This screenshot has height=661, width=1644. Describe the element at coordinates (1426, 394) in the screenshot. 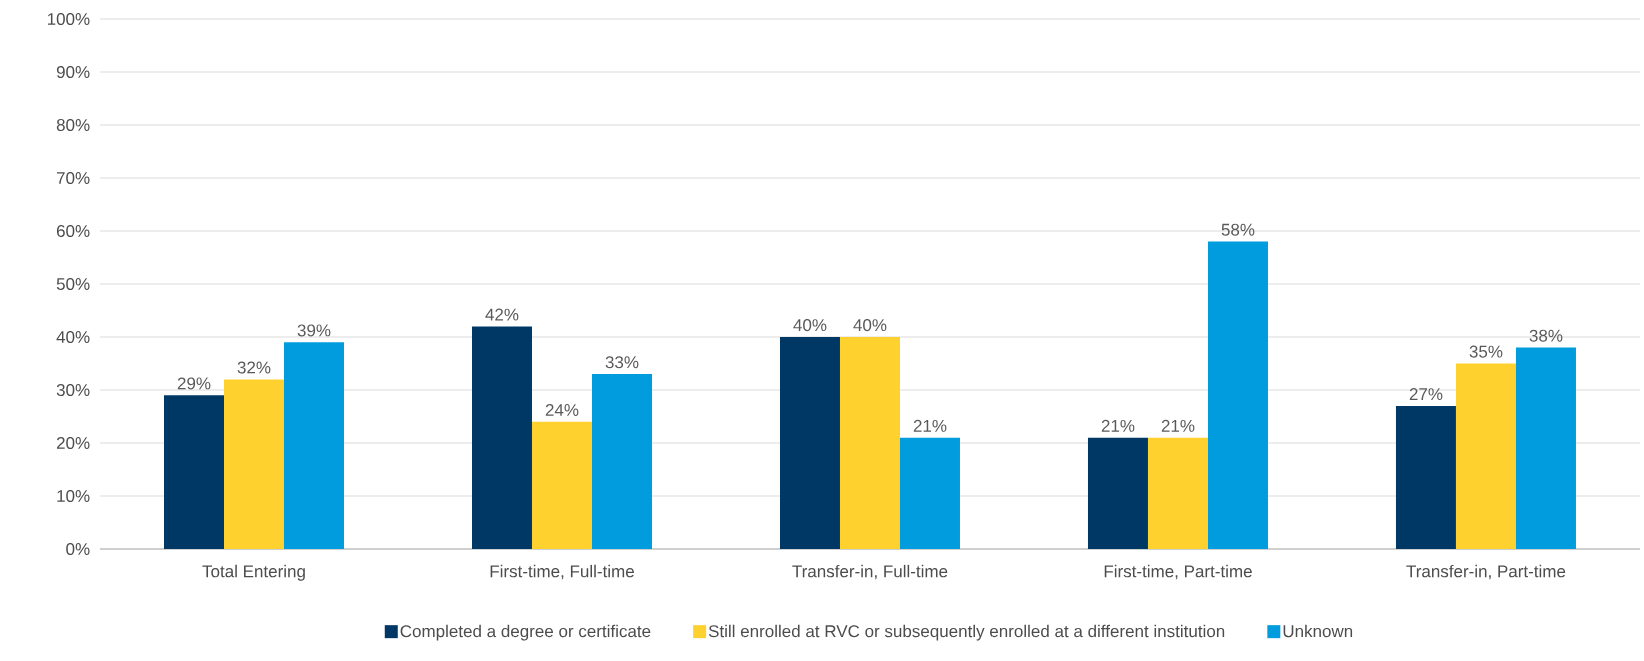

I see `data-label: 27%` at that location.